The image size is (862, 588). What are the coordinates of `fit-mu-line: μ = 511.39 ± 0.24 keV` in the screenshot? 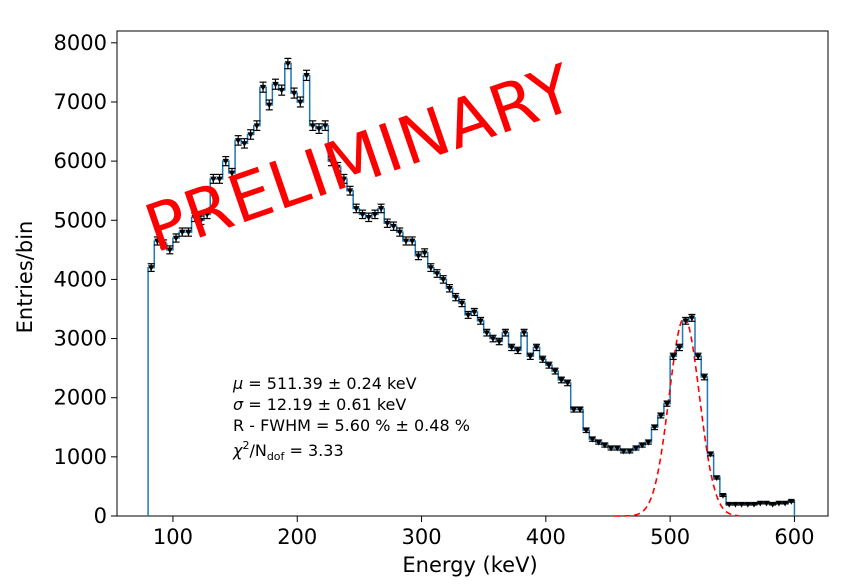 It's located at (324, 383).